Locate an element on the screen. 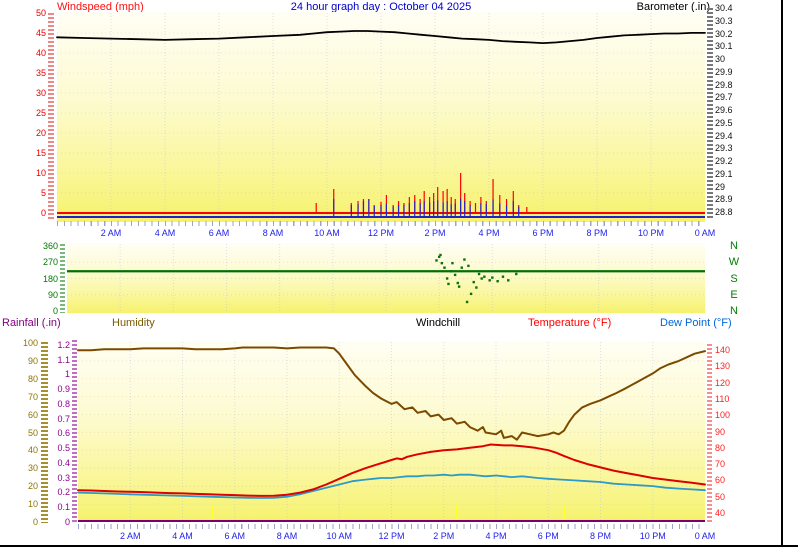 This screenshot has height=554, width=798. windspeed-axis-title: Windspeed (mph) is located at coordinates (100, 7).